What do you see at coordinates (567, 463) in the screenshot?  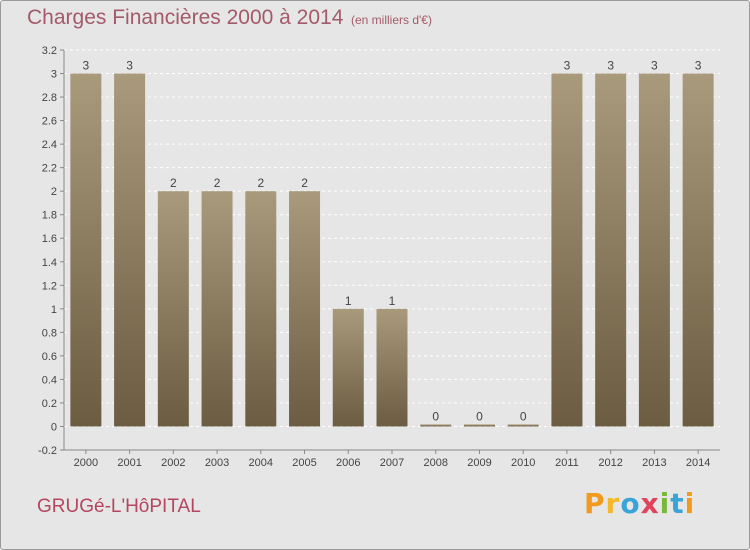 I see `x-tick-label: 2011` at bounding box center [567, 463].